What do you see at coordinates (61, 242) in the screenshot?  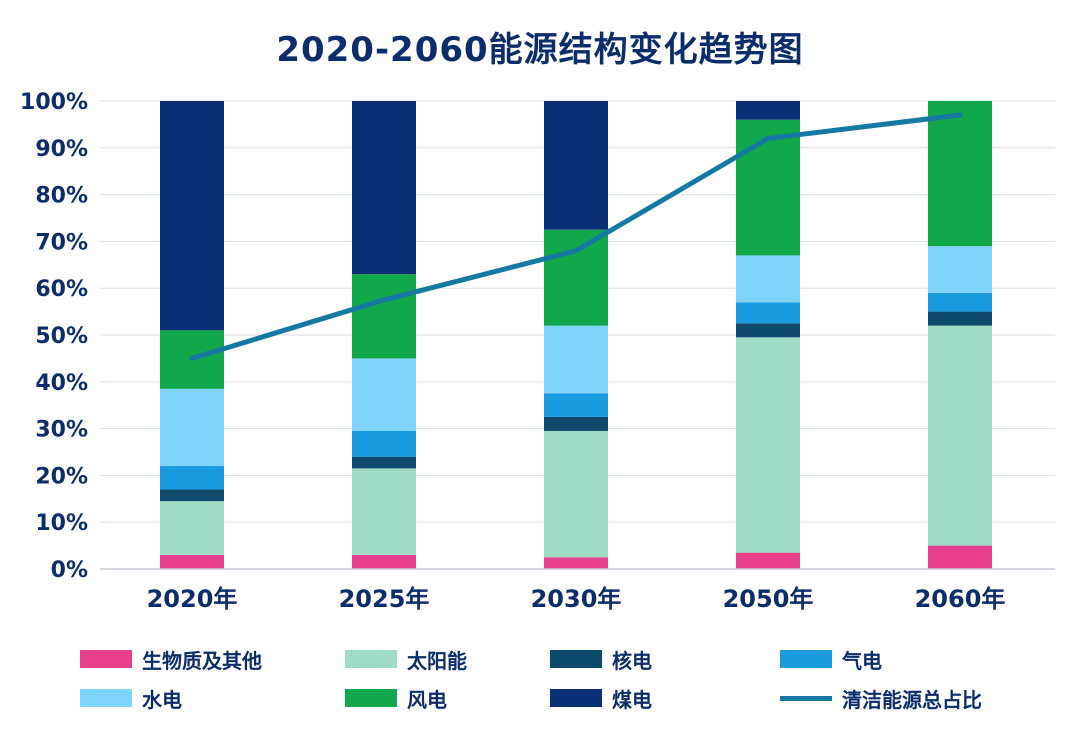 I see `y-tick-label: 70%` at bounding box center [61, 242].